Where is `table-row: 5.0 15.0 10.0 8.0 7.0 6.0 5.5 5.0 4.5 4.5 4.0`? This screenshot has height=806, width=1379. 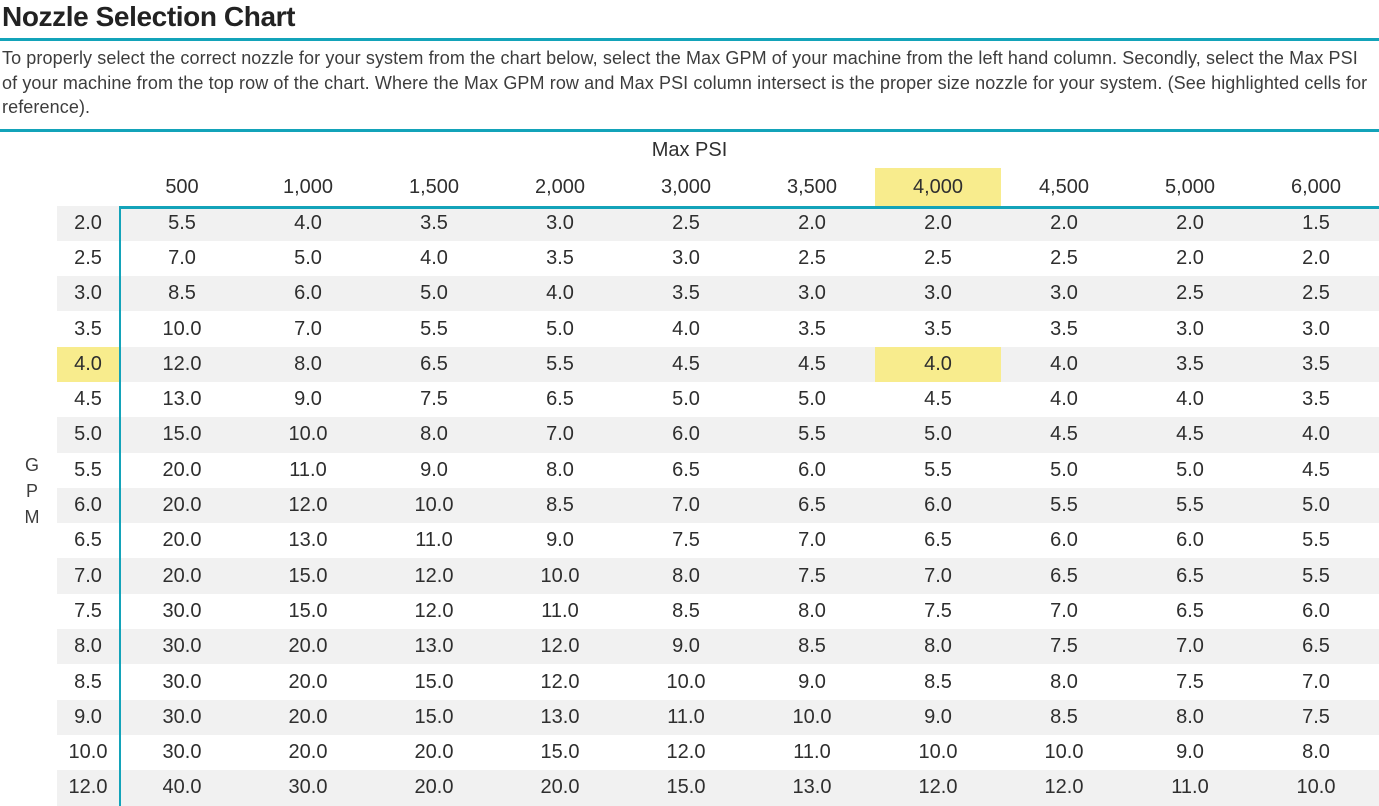
table-row: 5.0 15.0 10.0 8.0 7.0 6.0 5.5 5.0 4.5 4.5 4.0 is located at coordinates (718, 435).